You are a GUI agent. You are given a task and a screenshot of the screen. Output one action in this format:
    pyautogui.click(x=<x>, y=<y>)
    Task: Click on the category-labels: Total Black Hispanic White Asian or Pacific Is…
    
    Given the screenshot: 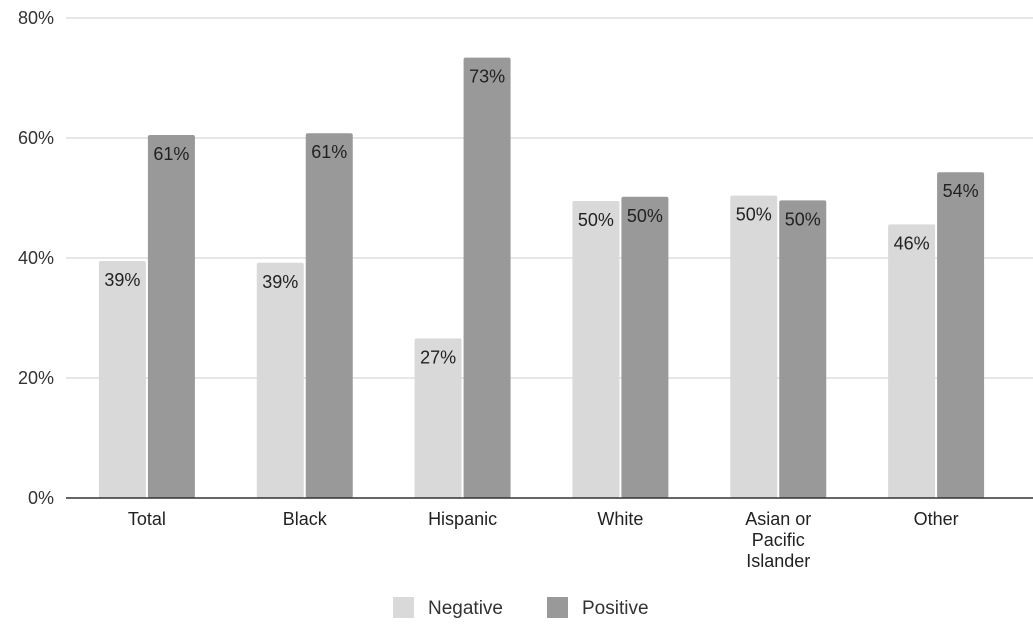 What is the action you would take?
    pyautogui.click(x=543, y=540)
    